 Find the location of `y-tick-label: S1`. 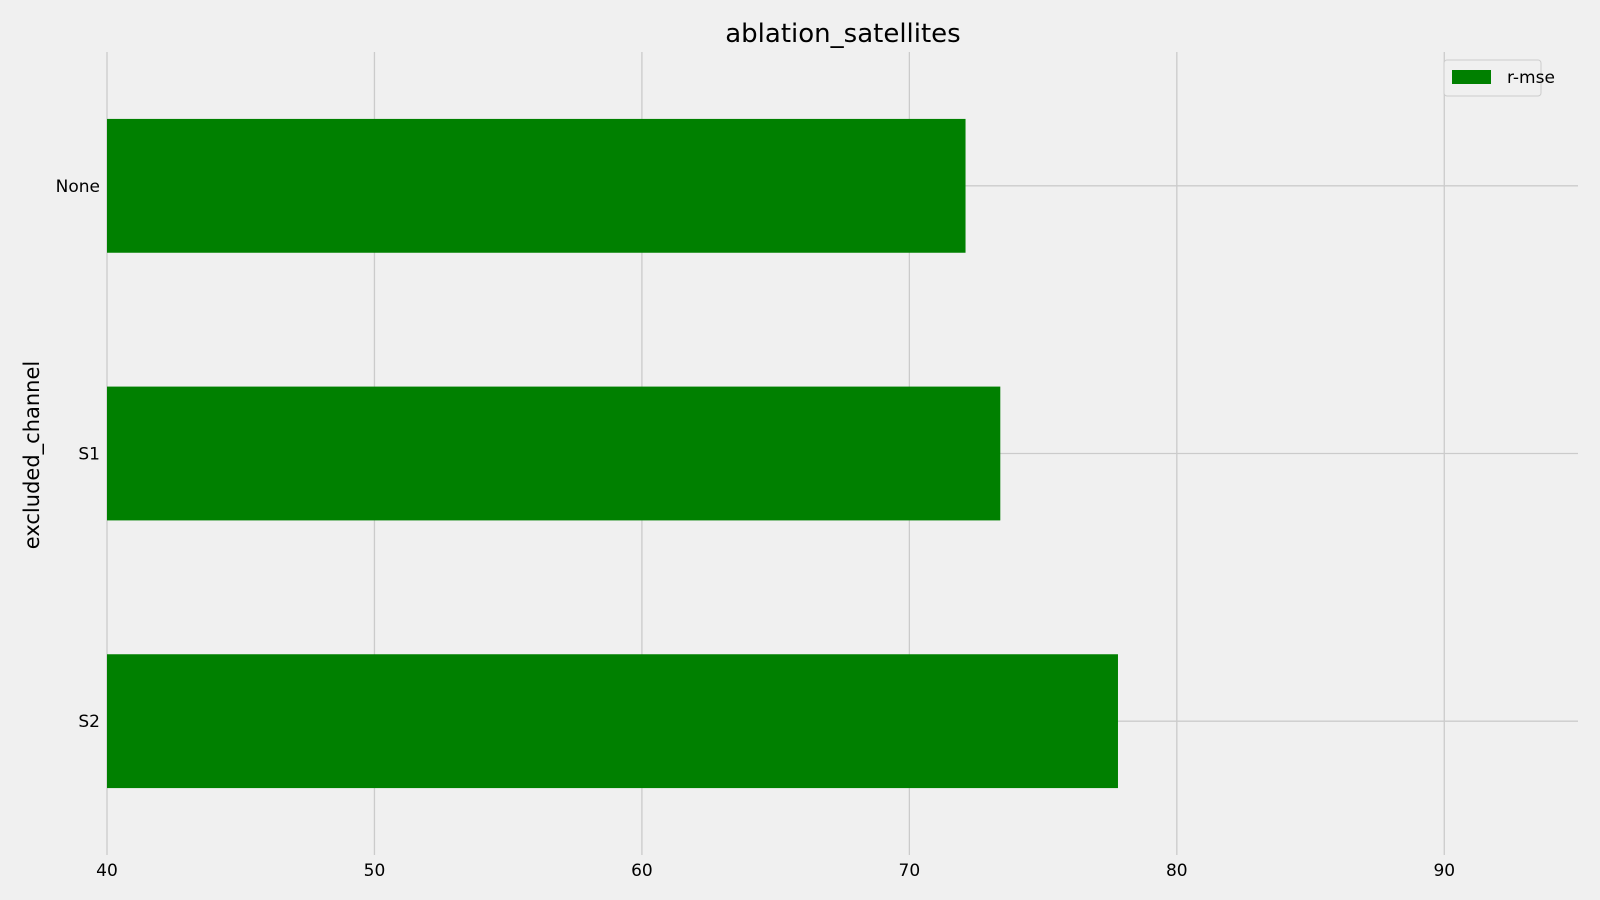

y-tick-label: S1 is located at coordinates (89, 455).